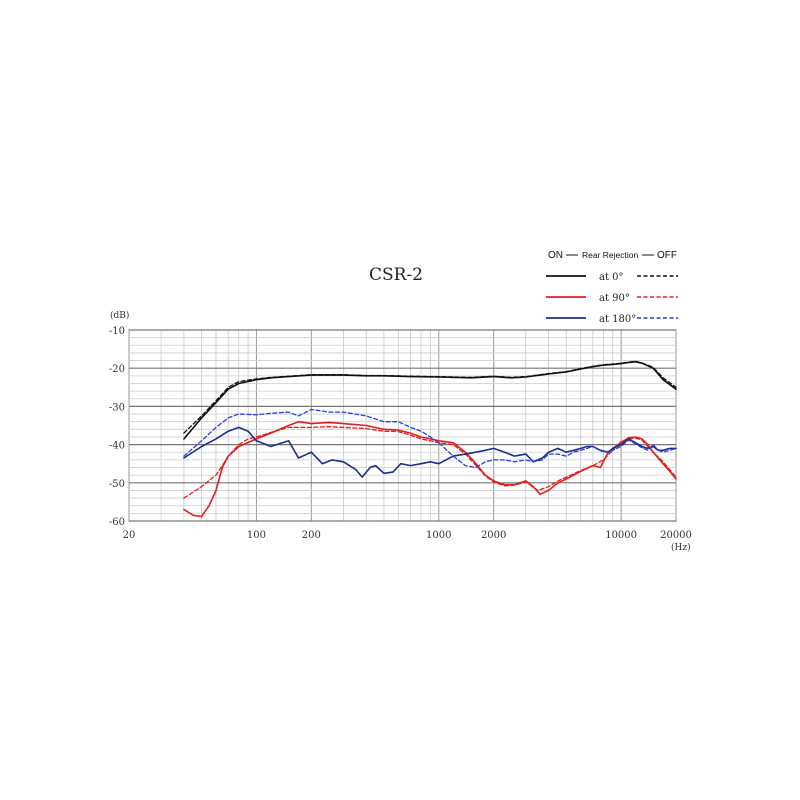  What do you see at coordinates (117, 484) in the screenshot?
I see `y-tick-label: -50` at bounding box center [117, 484].